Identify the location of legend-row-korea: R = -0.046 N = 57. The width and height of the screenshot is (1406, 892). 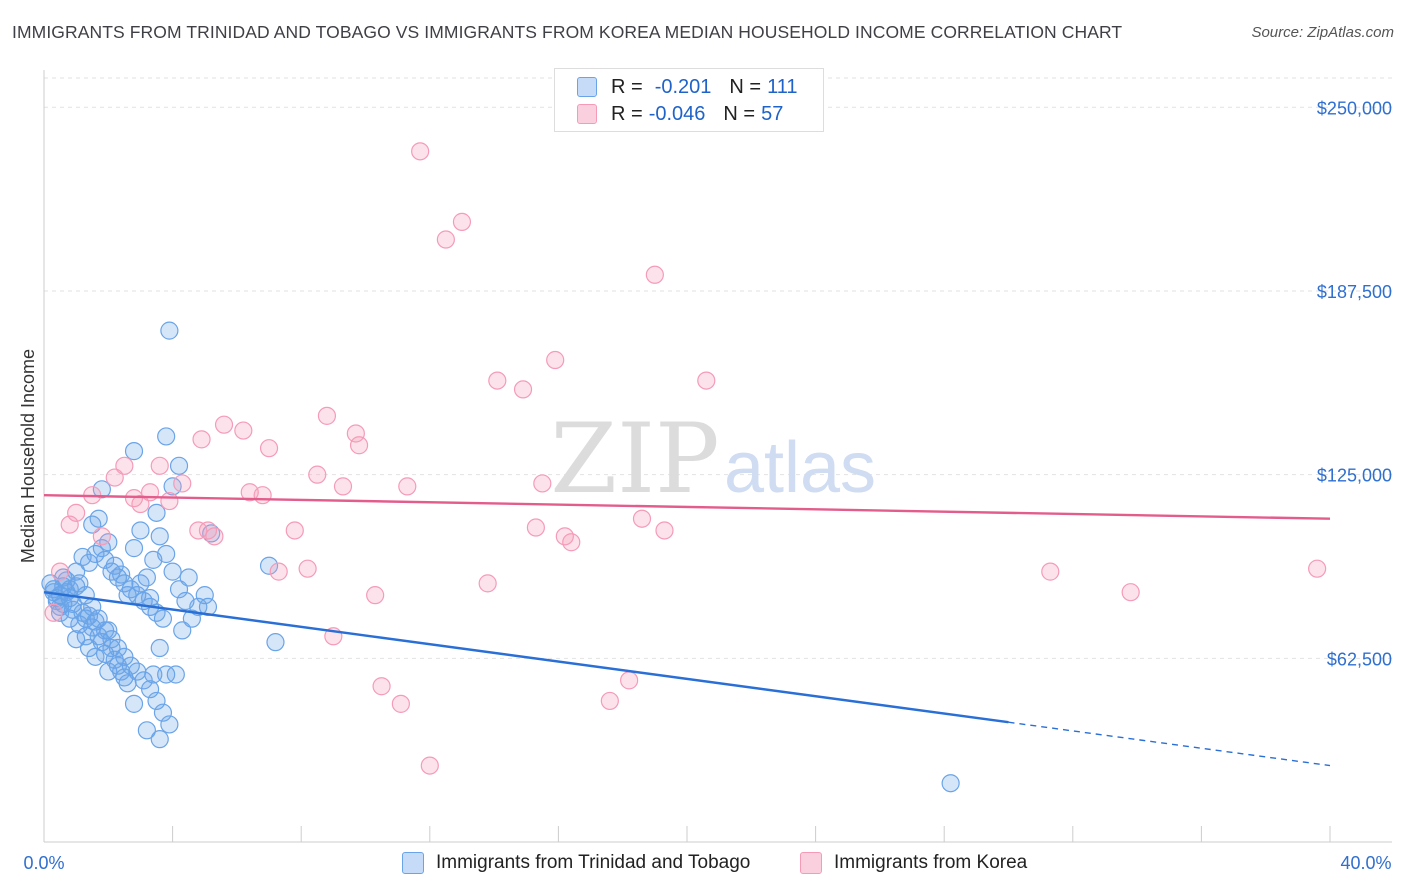
(680, 114).